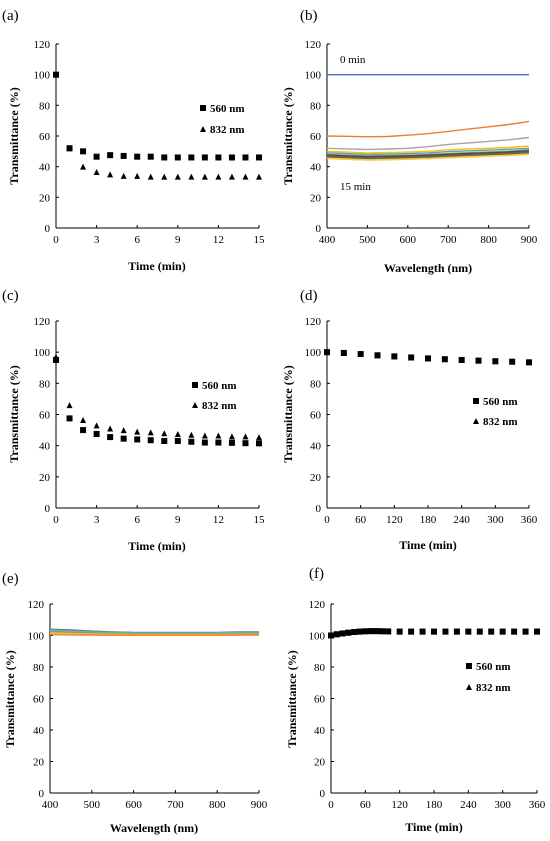 This screenshot has width=550, height=841. What do you see at coordinates (434, 805) in the screenshot?
I see `x-tick-label: 180` at bounding box center [434, 805].